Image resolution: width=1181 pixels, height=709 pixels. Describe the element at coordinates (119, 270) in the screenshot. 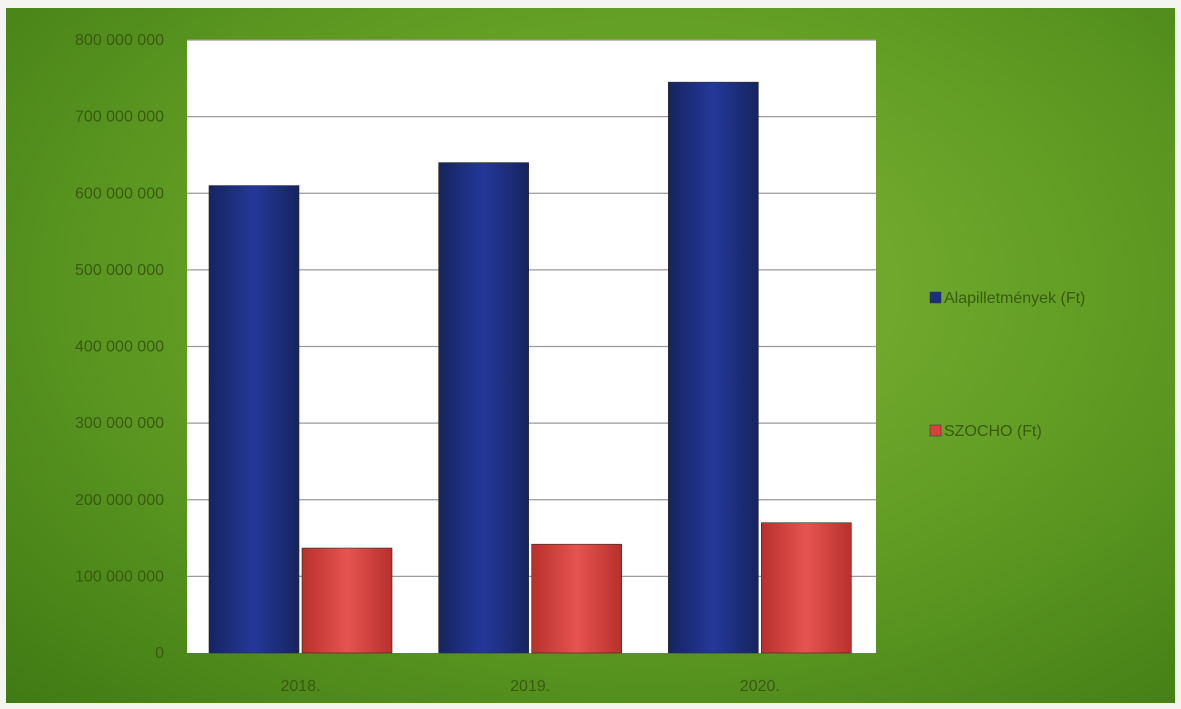

I see `y-tick-label: 500 000 000` at that location.